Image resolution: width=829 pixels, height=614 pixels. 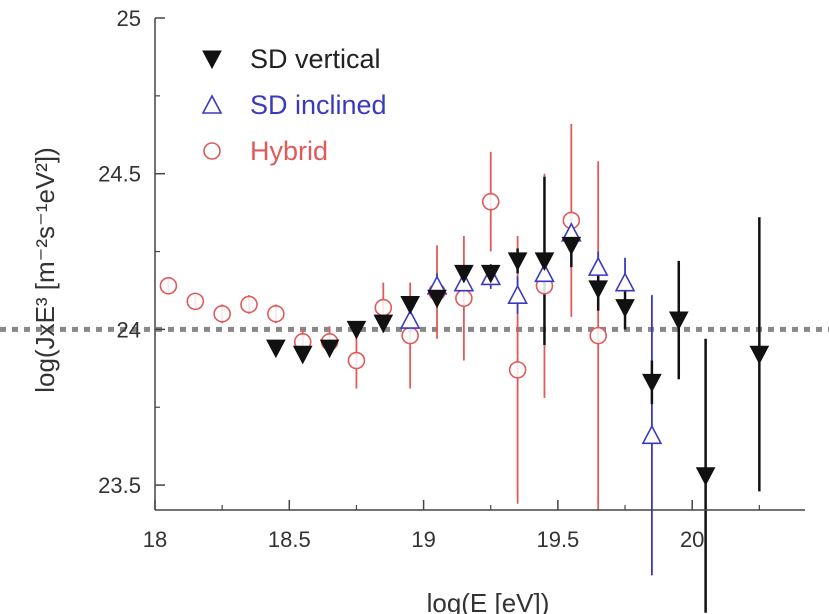 What do you see at coordinates (212, 151) in the screenshot?
I see `legend-marker-hybrid` at bounding box center [212, 151].